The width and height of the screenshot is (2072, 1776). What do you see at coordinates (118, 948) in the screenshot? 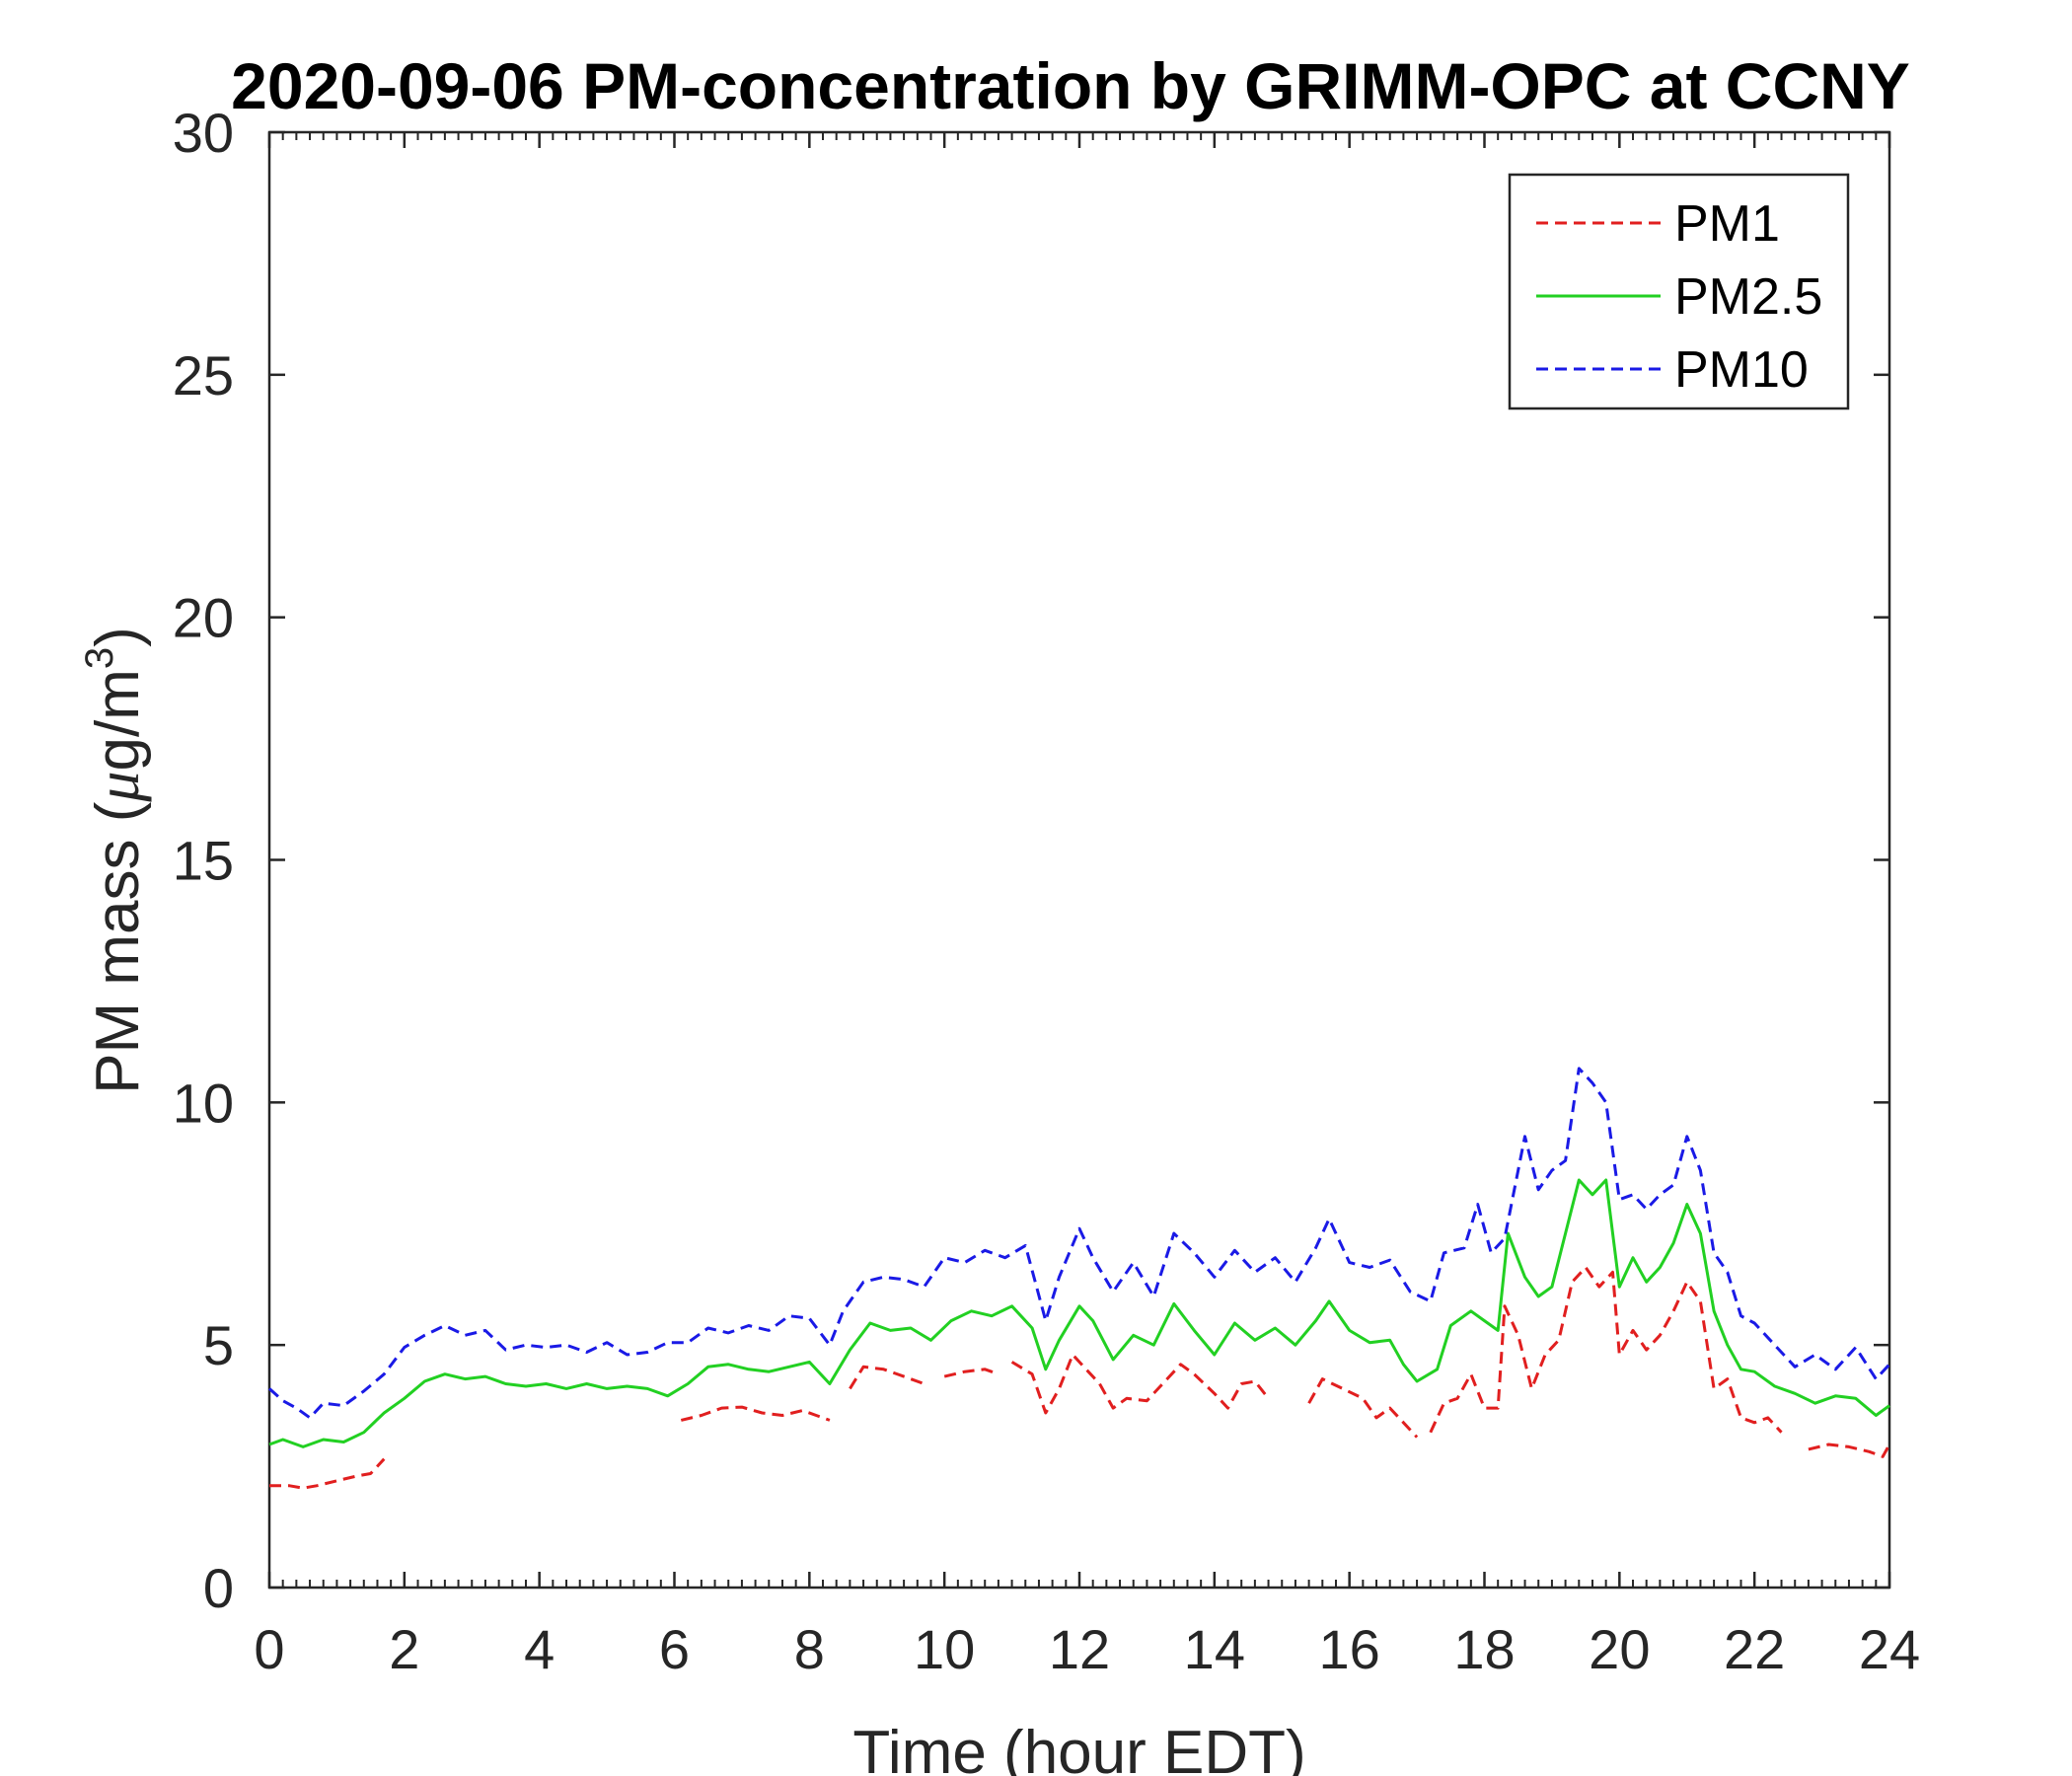
I see `y-axis-label-main: PM mass (` at bounding box center [118, 948].